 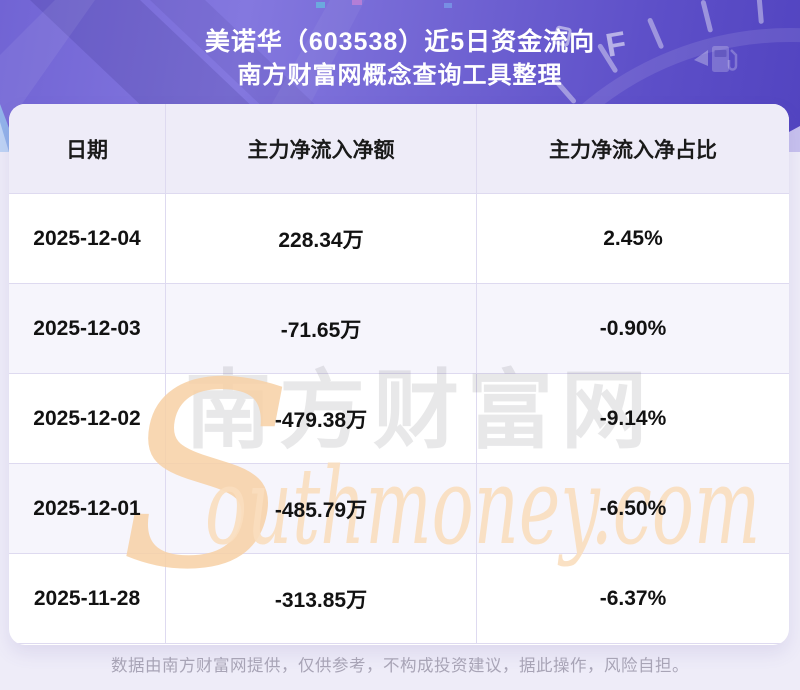 What do you see at coordinates (633, 509) in the screenshot?
I see `ratio-cell: -6.50%` at bounding box center [633, 509].